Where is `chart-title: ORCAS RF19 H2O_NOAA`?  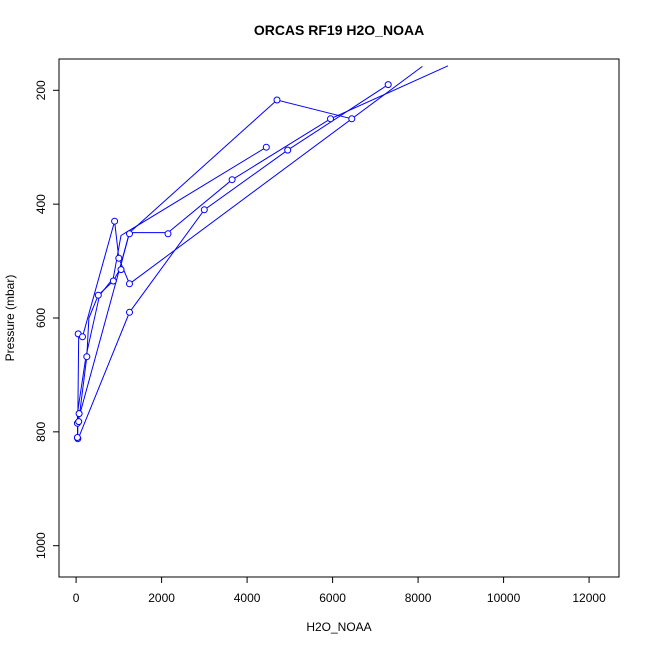
chart-title: ORCAS RF19 H2O_NOAA is located at coordinates (339, 30).